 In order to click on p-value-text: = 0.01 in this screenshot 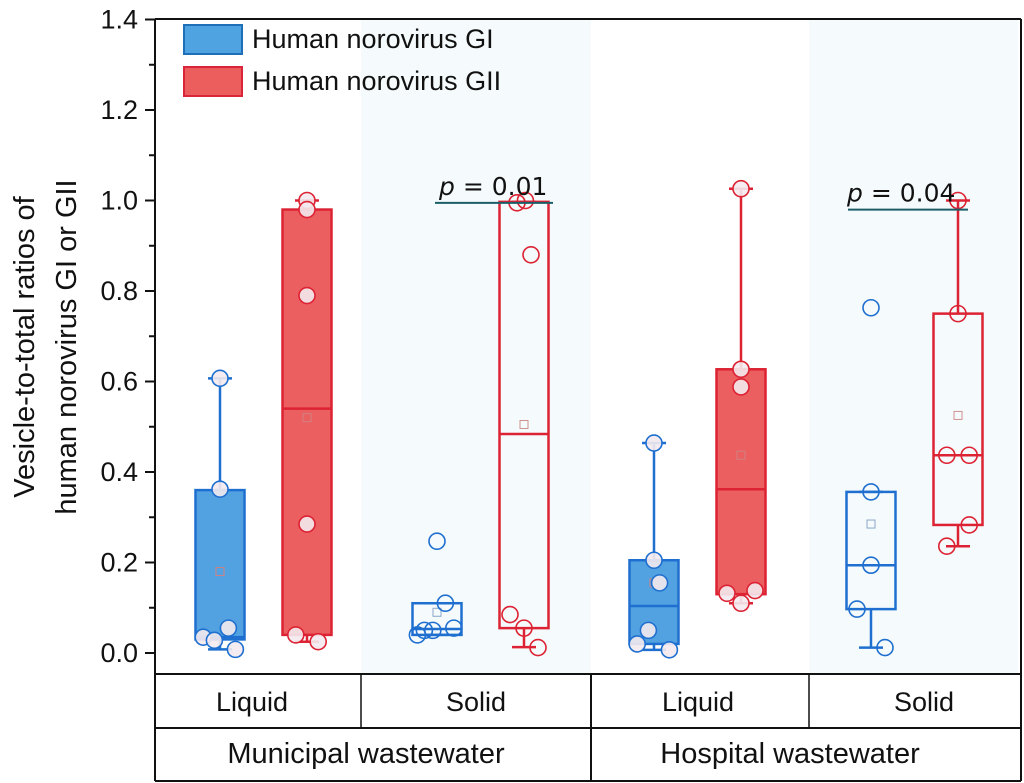, I will do `click(501, 186)`.